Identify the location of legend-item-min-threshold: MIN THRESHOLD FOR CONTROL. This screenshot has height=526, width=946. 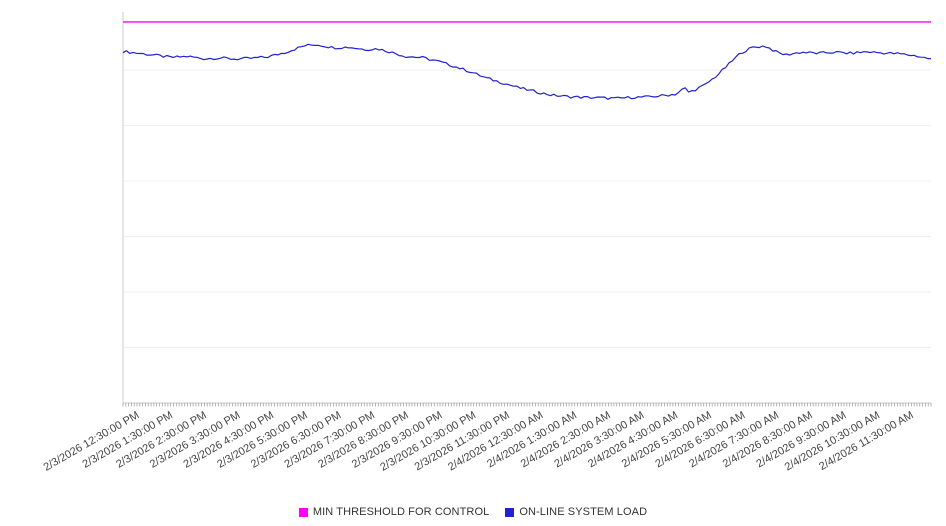
(394, 512).